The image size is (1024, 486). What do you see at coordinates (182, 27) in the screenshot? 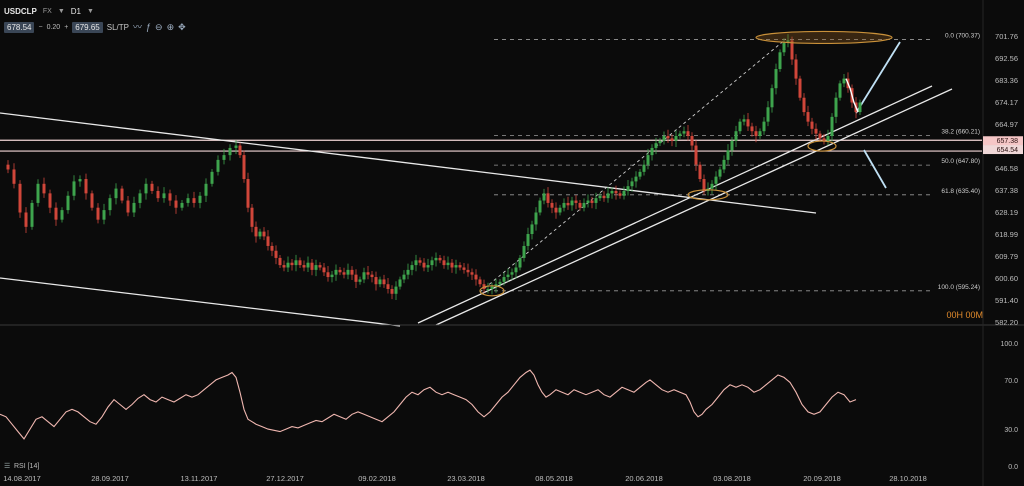
I see `crosshair-icon: ✥` at bounding box center [182, 27].